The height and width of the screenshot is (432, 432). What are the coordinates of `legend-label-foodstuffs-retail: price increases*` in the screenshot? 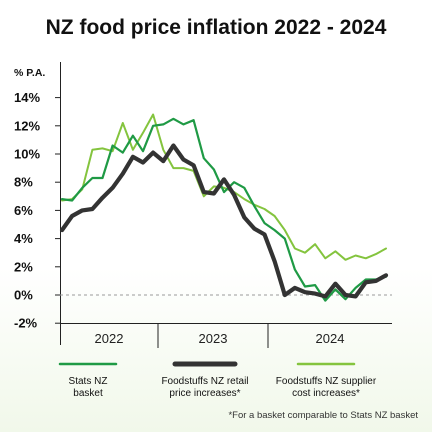 It's located at (204, 393).